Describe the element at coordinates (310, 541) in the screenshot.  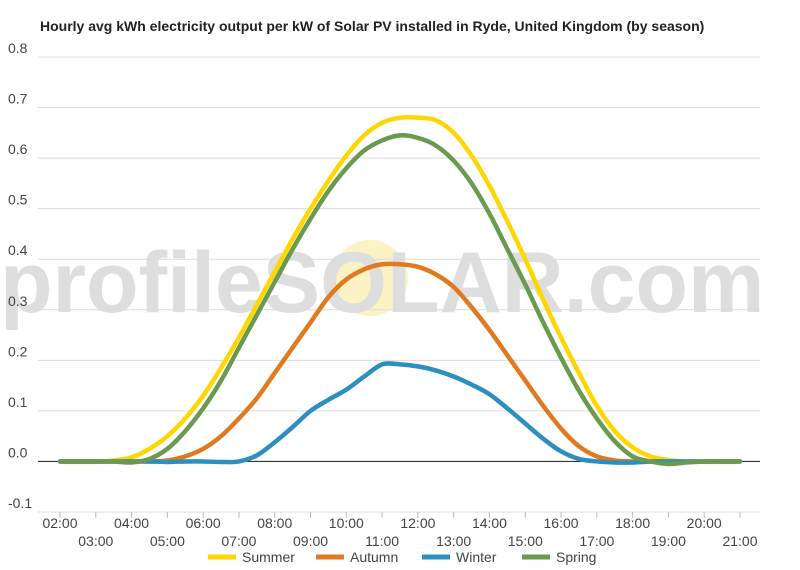
I see `x-tick-label: 09:00` at that location.